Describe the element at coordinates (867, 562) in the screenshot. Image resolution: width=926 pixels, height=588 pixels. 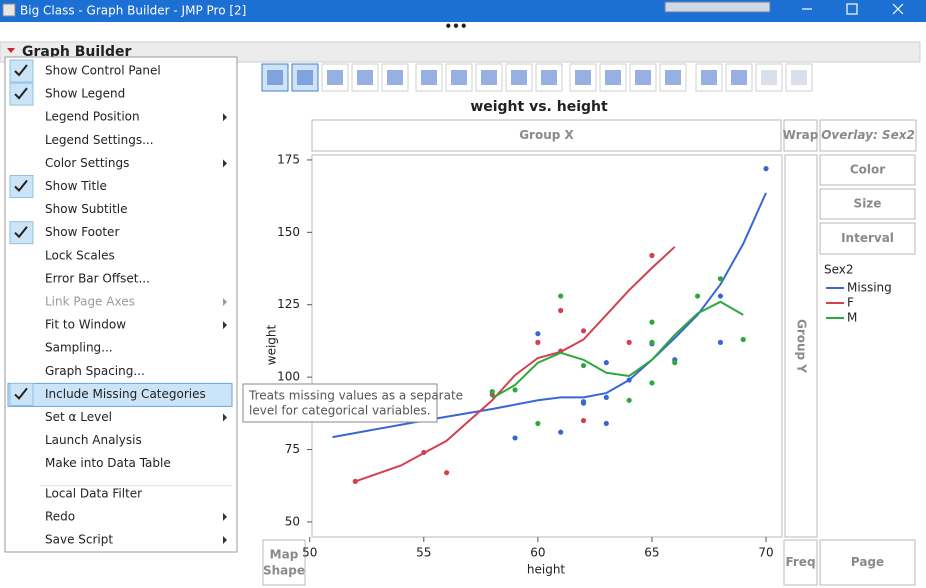
I see `page-zone` at that location.